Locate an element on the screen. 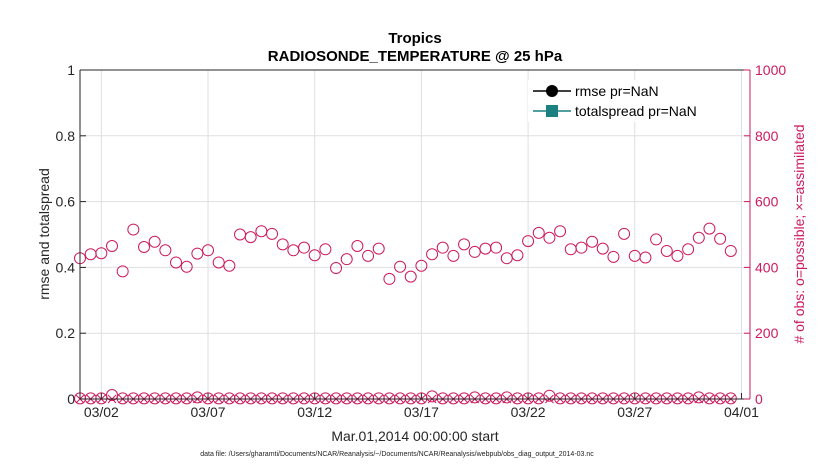  legend-box is located at coordinates (633, 101).